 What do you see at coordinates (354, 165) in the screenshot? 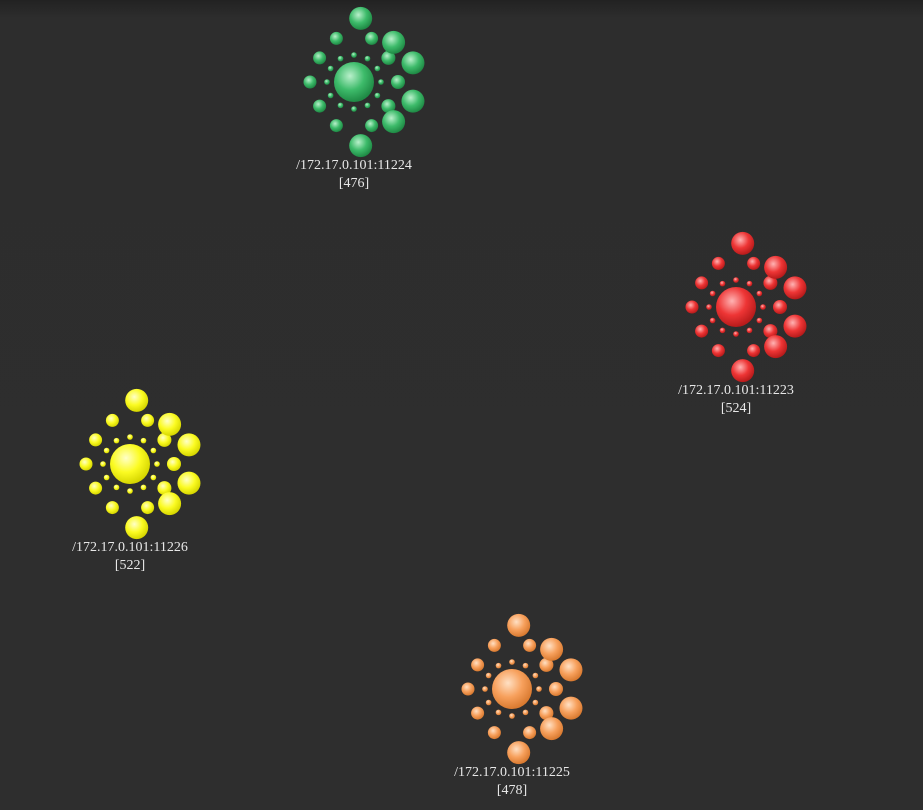
I see `node-address: /172.17.0.101:11224` at bounding box center [354, 165].